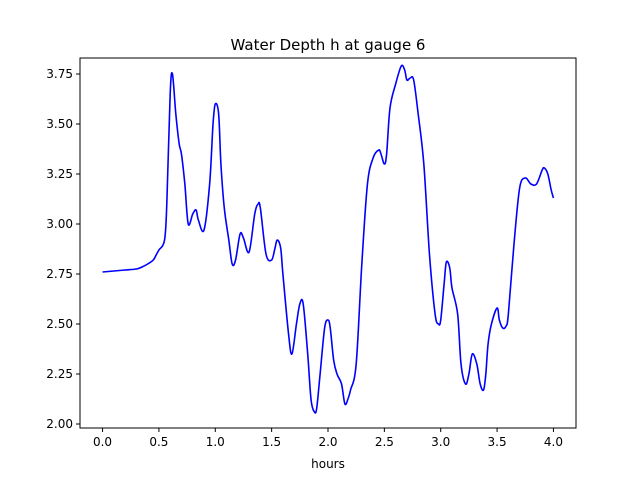 The image size is (640, 480). Describe the element at coordinates (63, 249) in the screenshot. I see `y-axis: 2.00 2.25 2.50 2.75 3.00 3.25 3.50 3.75` at that location.